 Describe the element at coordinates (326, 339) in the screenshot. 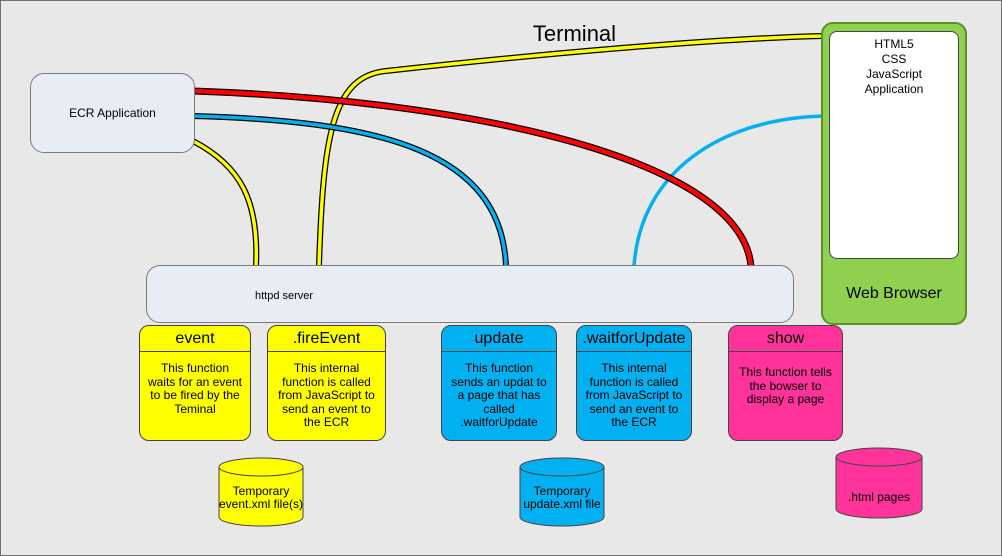

I see `function-fireevent-name: .fireEvent` at that location.